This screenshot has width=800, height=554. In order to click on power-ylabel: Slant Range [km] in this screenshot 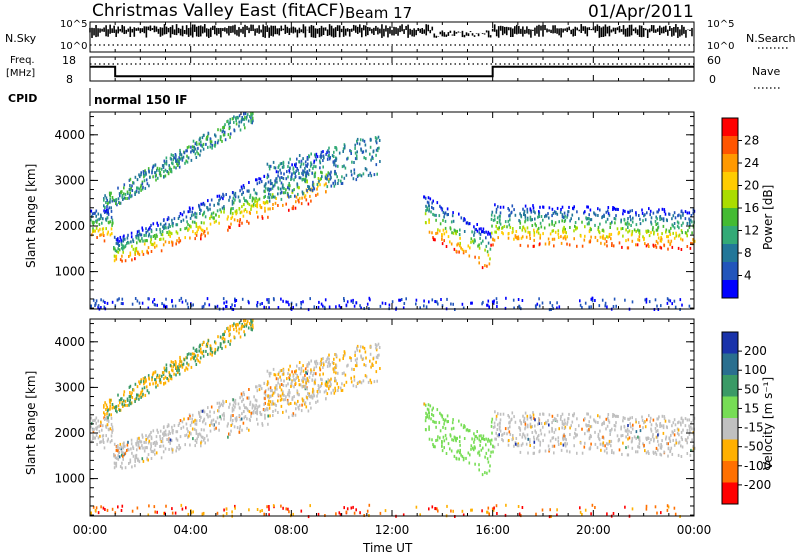, I will do `click(31, 216)`.